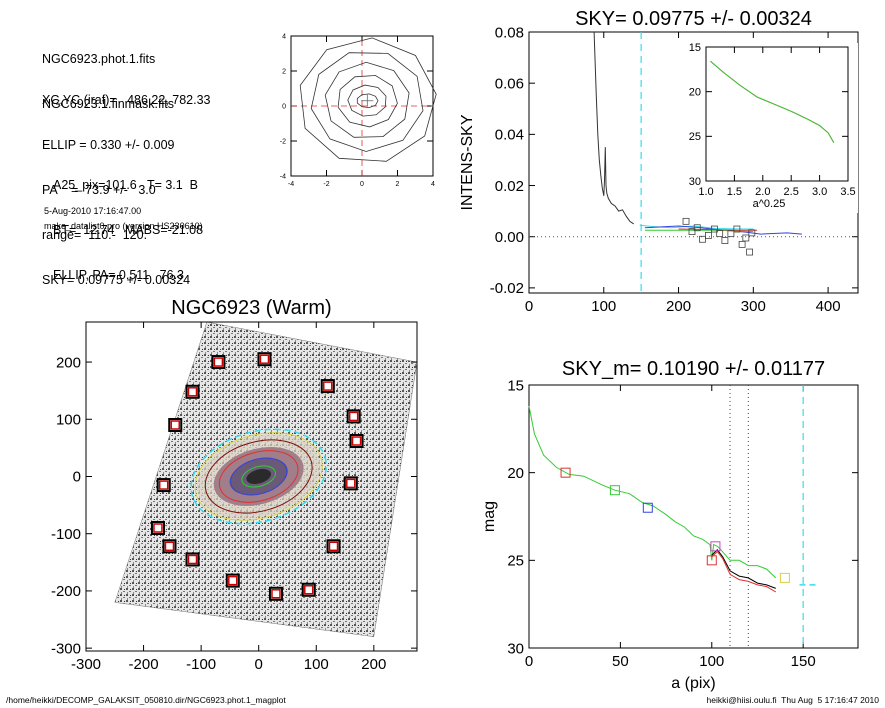 This screenshot has width=885, height=708. What do you see at coordinates (715, 546) in the screenshot?
I see `mag-marker-magenta` at bounding box center [715, 546].